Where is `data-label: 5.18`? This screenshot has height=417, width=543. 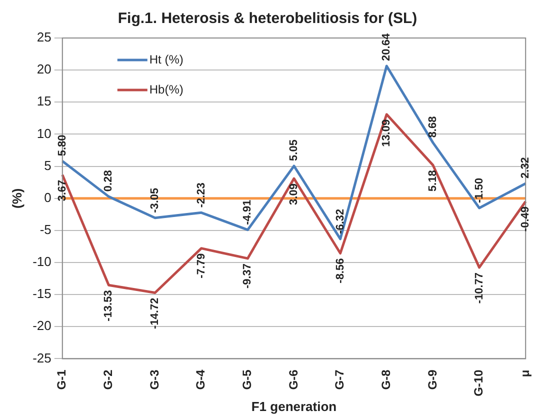
data-label: 5.18 is located at coordinates (432, 181).